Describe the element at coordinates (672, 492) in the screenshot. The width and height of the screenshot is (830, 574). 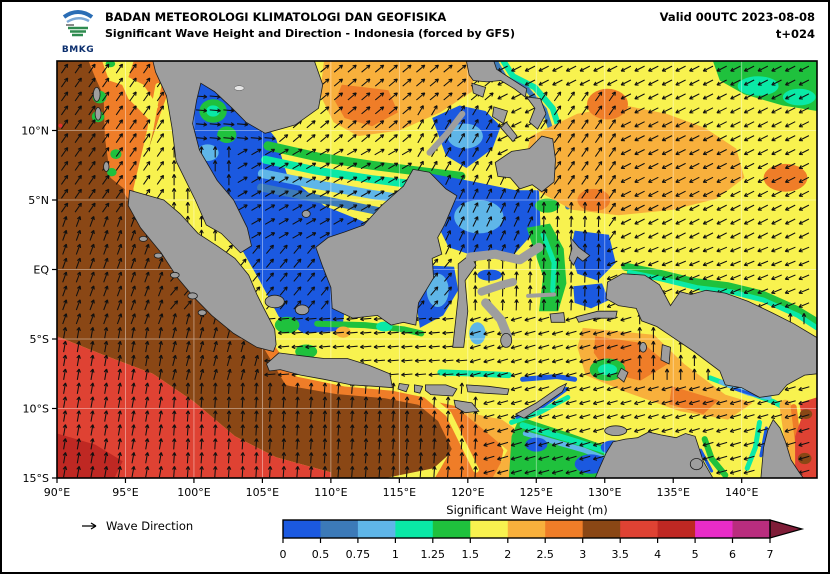
I see `lon-tick-label: 135°E` at that location.